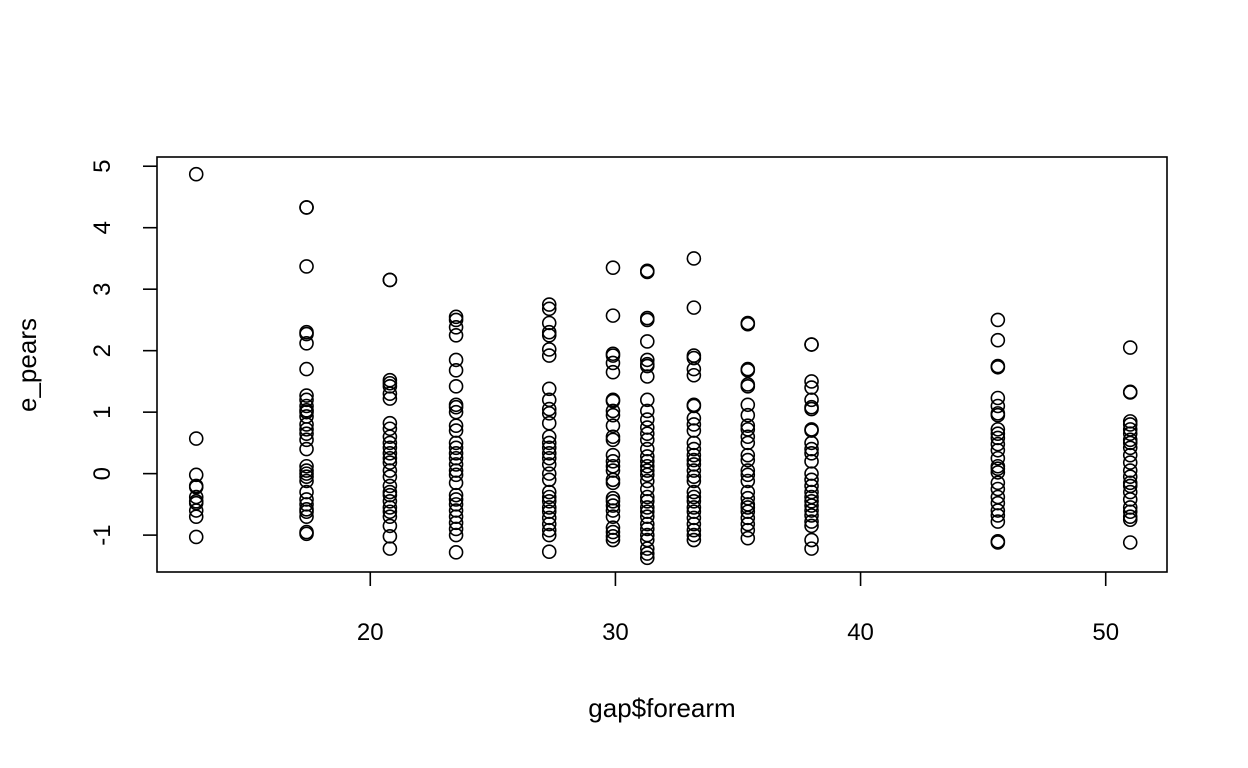 This screenshot has width=1248, height=768. I want to click on y-tick-label: 3, so click(102, 289).